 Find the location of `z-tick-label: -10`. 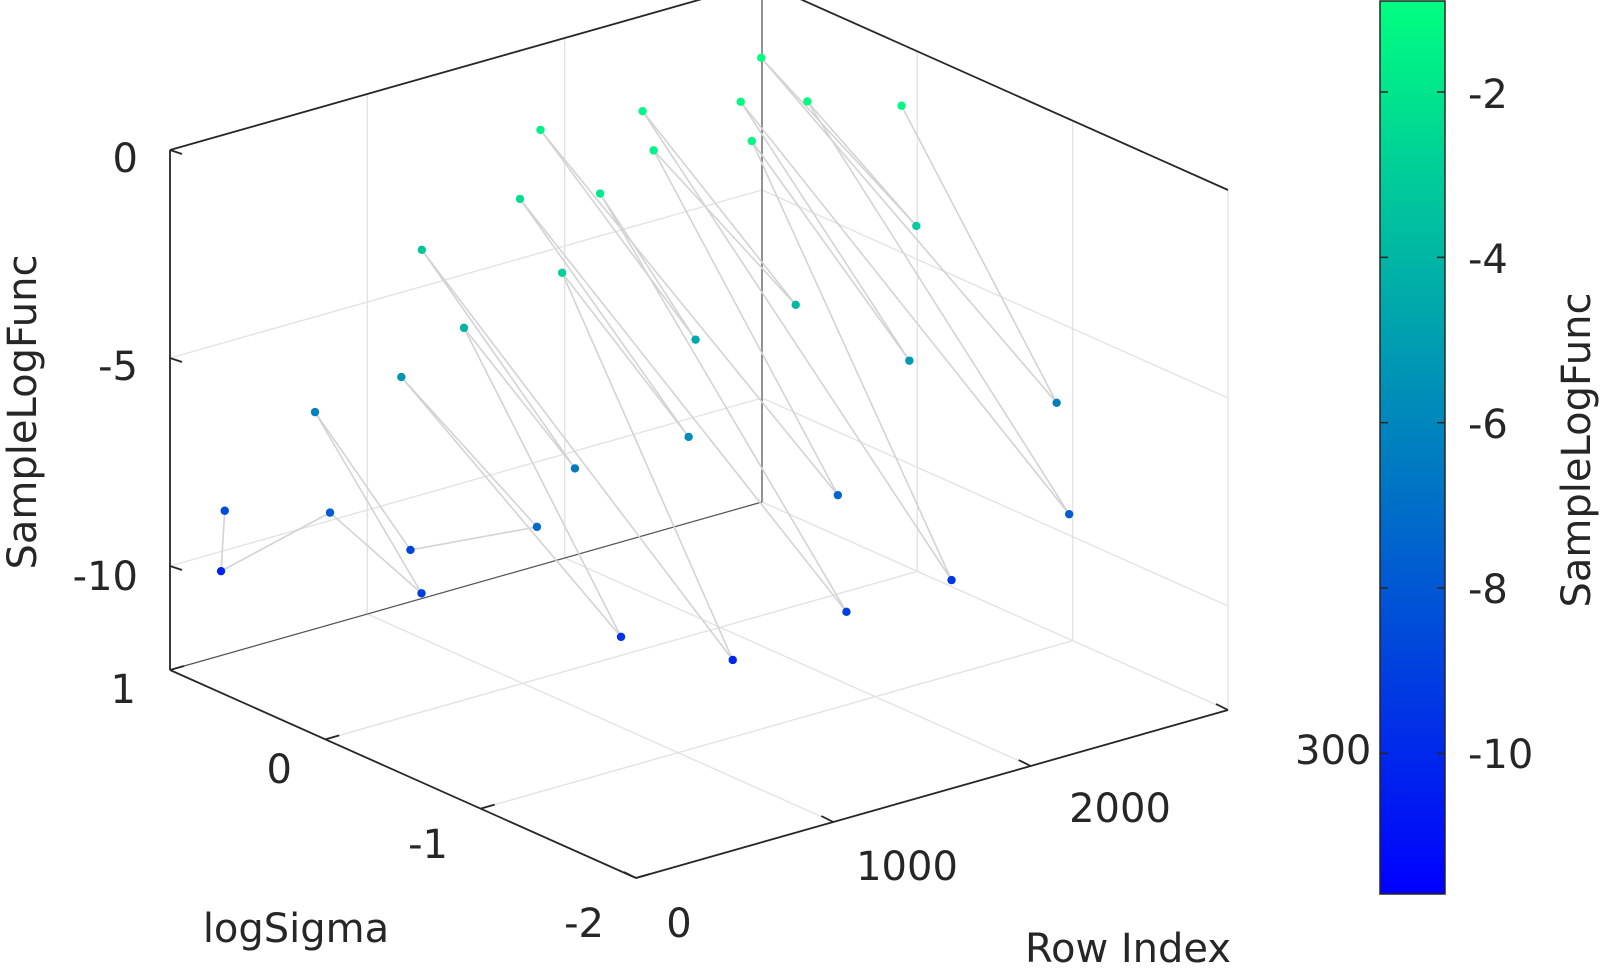

z-tick-label: -10 is located at coordinates (105, 577).